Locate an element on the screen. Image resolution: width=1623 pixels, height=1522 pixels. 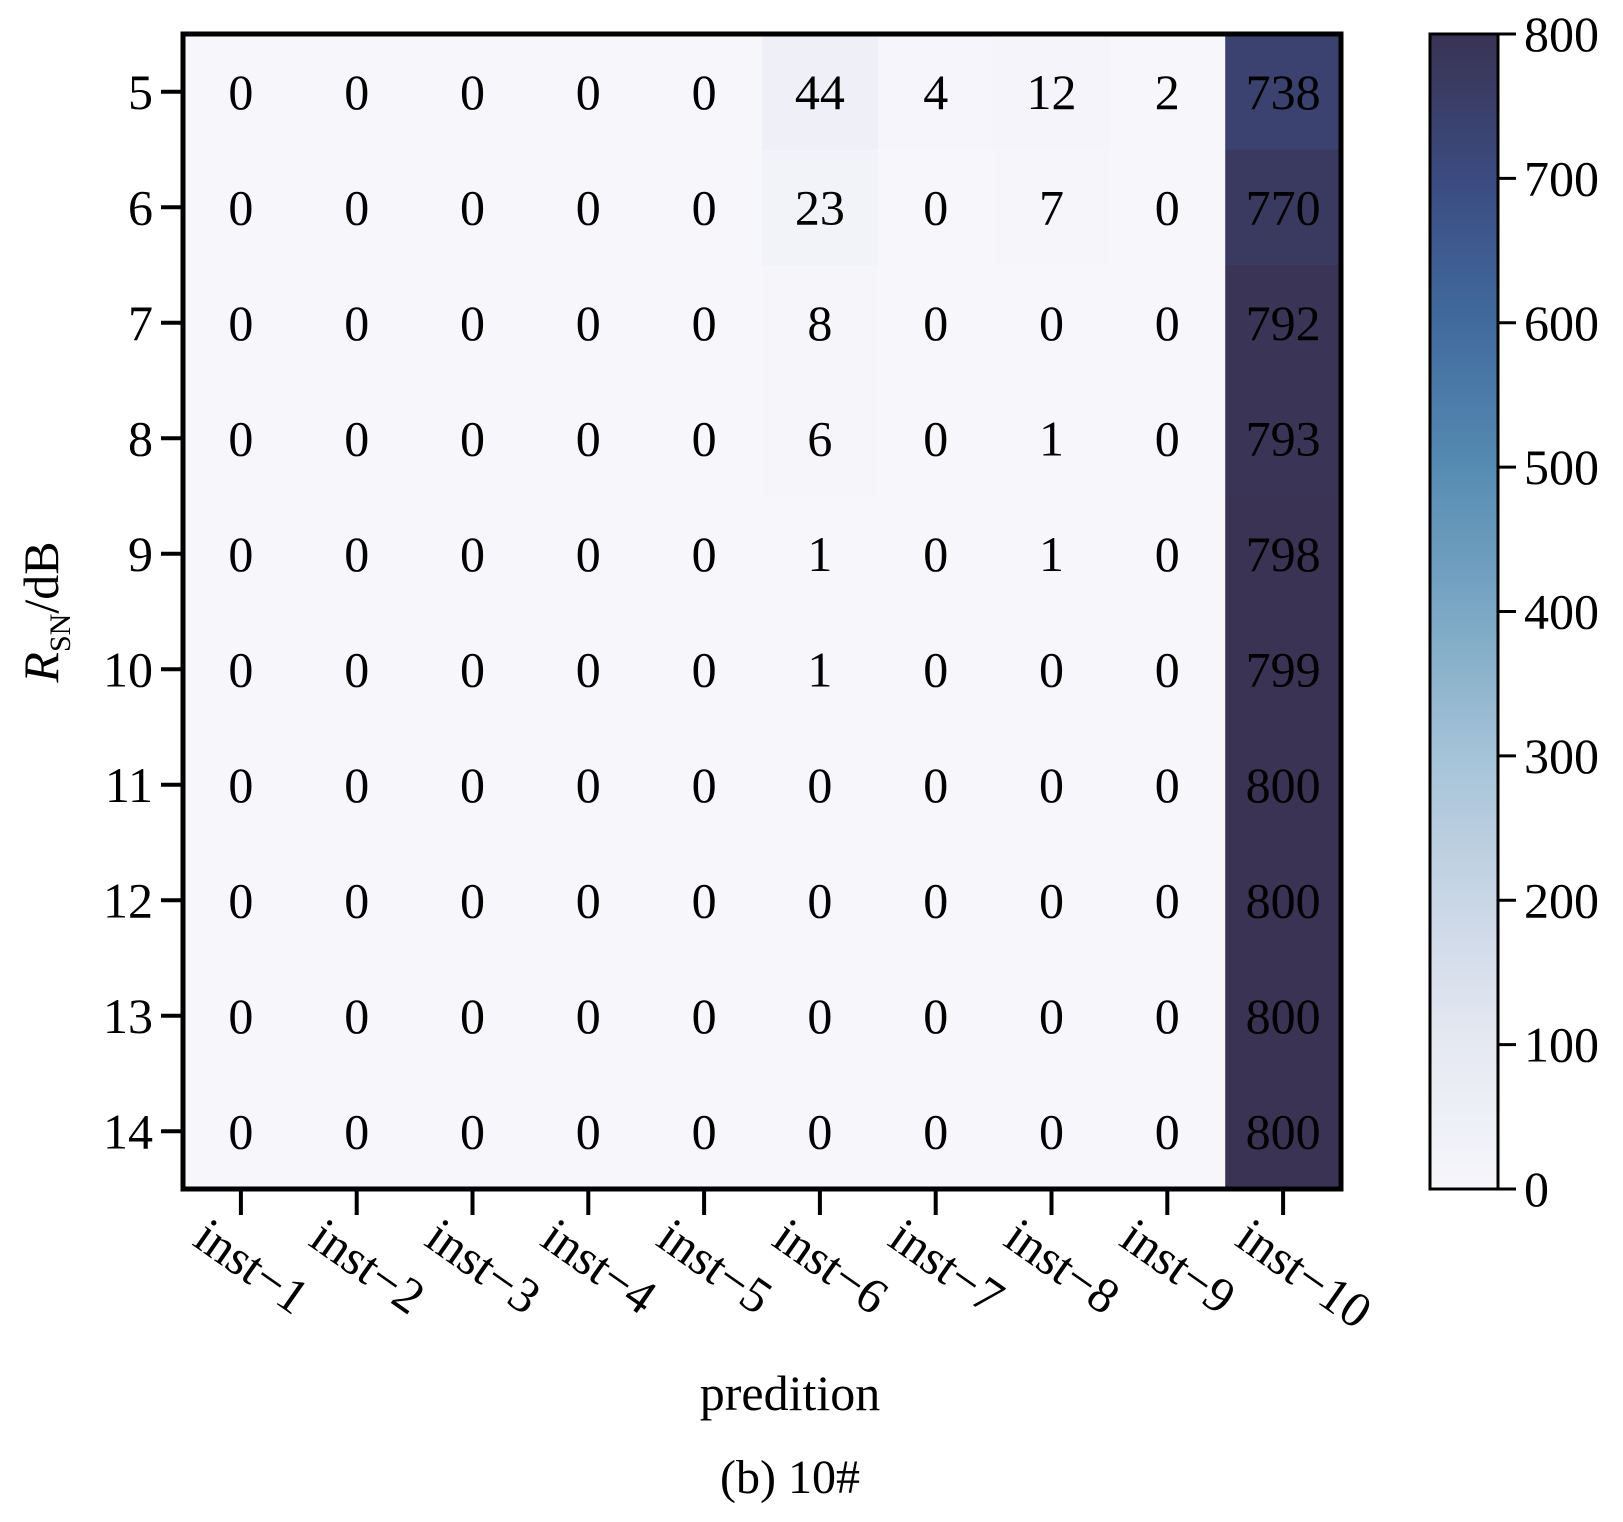
y-tick-label: 9 is located at coordinates (140, 554).